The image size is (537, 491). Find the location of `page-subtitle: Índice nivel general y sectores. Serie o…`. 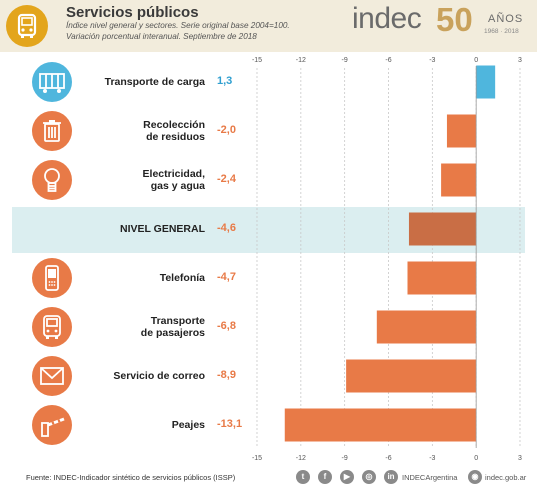

page-subtitle: Índice nivel general y sectores. Serie o… is located at coordinates (178, 31).